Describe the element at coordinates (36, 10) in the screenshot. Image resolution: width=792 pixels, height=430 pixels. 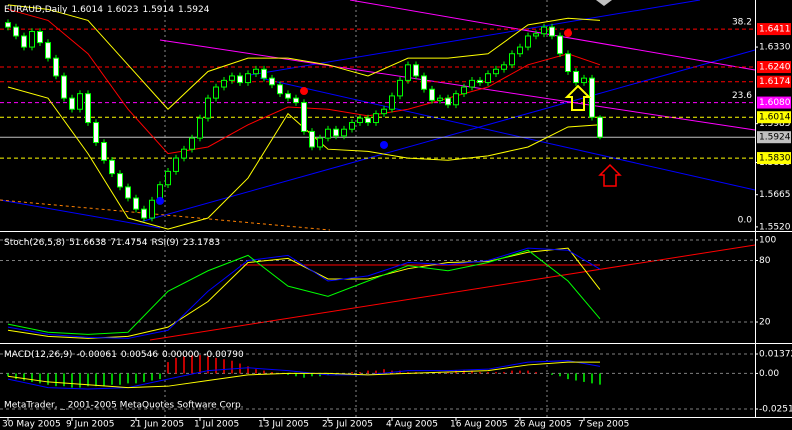
I see `symbol: EURAUD,Daily` at that location.